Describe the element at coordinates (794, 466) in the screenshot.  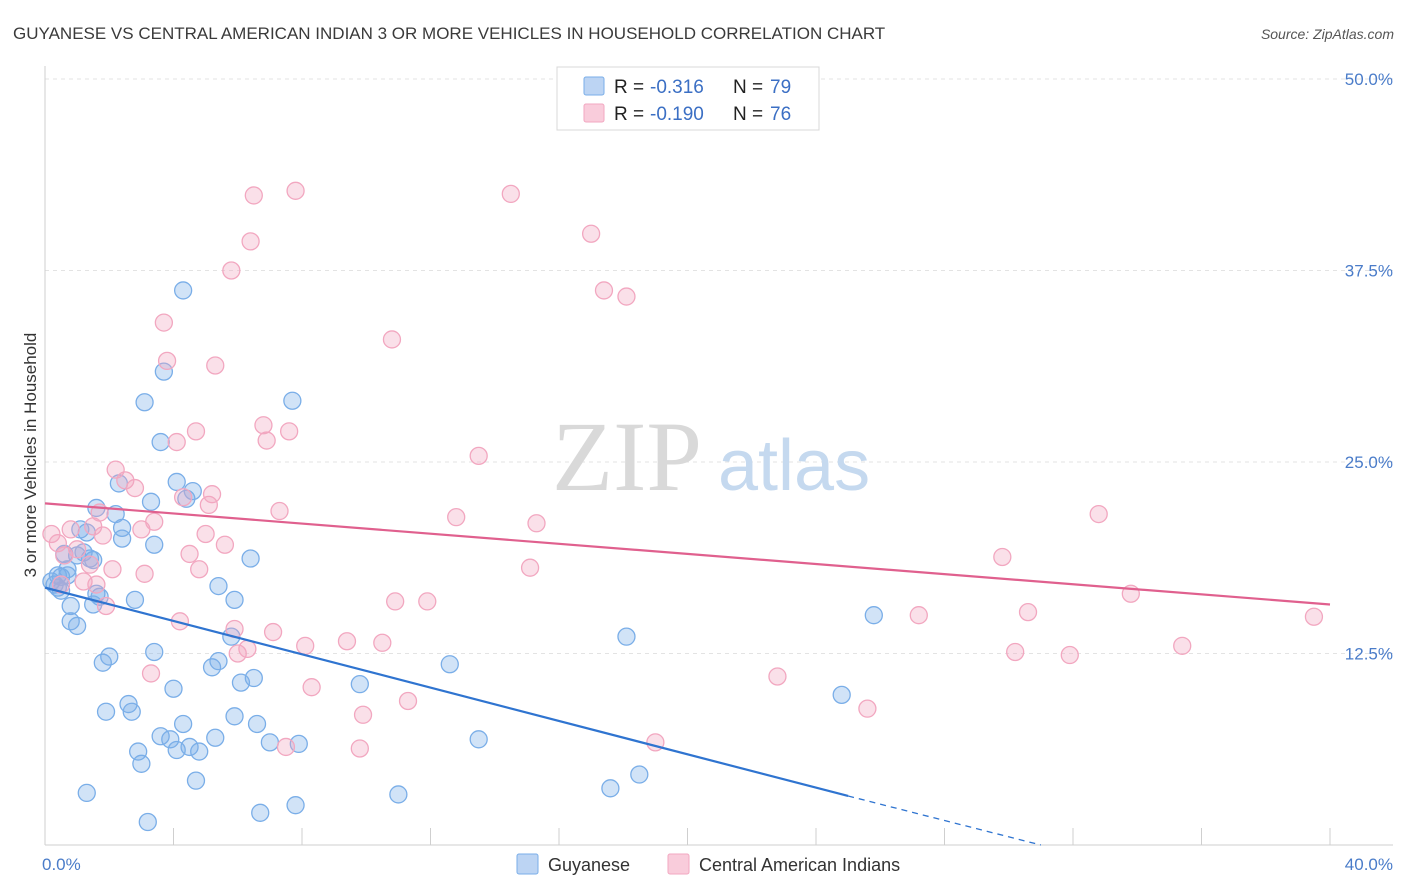
I see `watermark-atlas: atlas` at that location.